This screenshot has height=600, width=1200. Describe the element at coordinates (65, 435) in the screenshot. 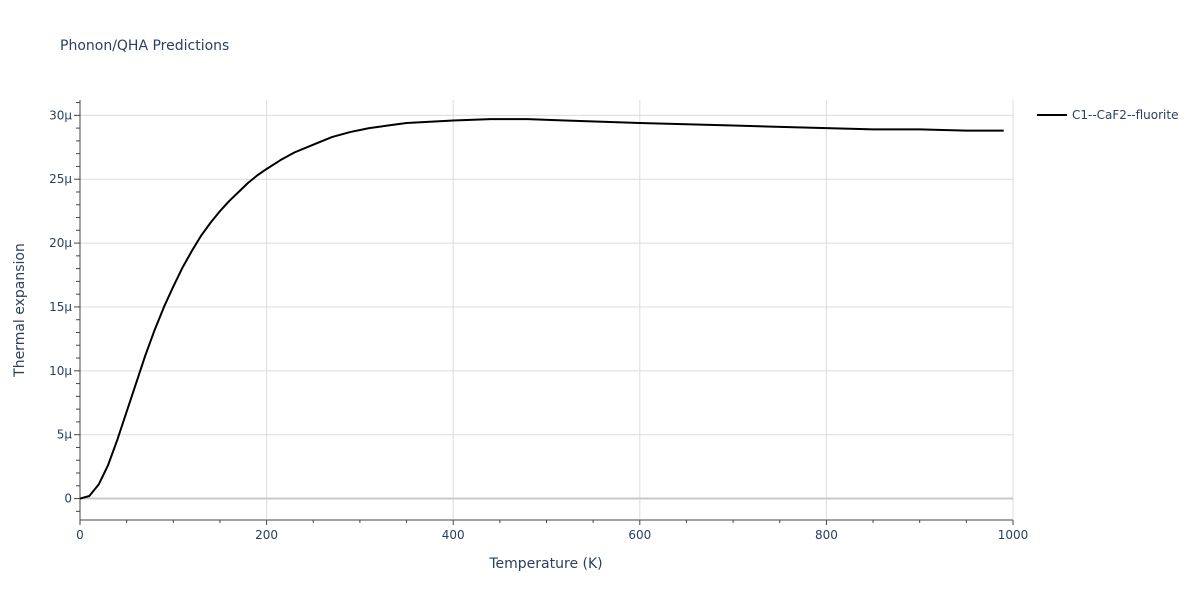

I see `y-tick-label: 5μ` at that location.